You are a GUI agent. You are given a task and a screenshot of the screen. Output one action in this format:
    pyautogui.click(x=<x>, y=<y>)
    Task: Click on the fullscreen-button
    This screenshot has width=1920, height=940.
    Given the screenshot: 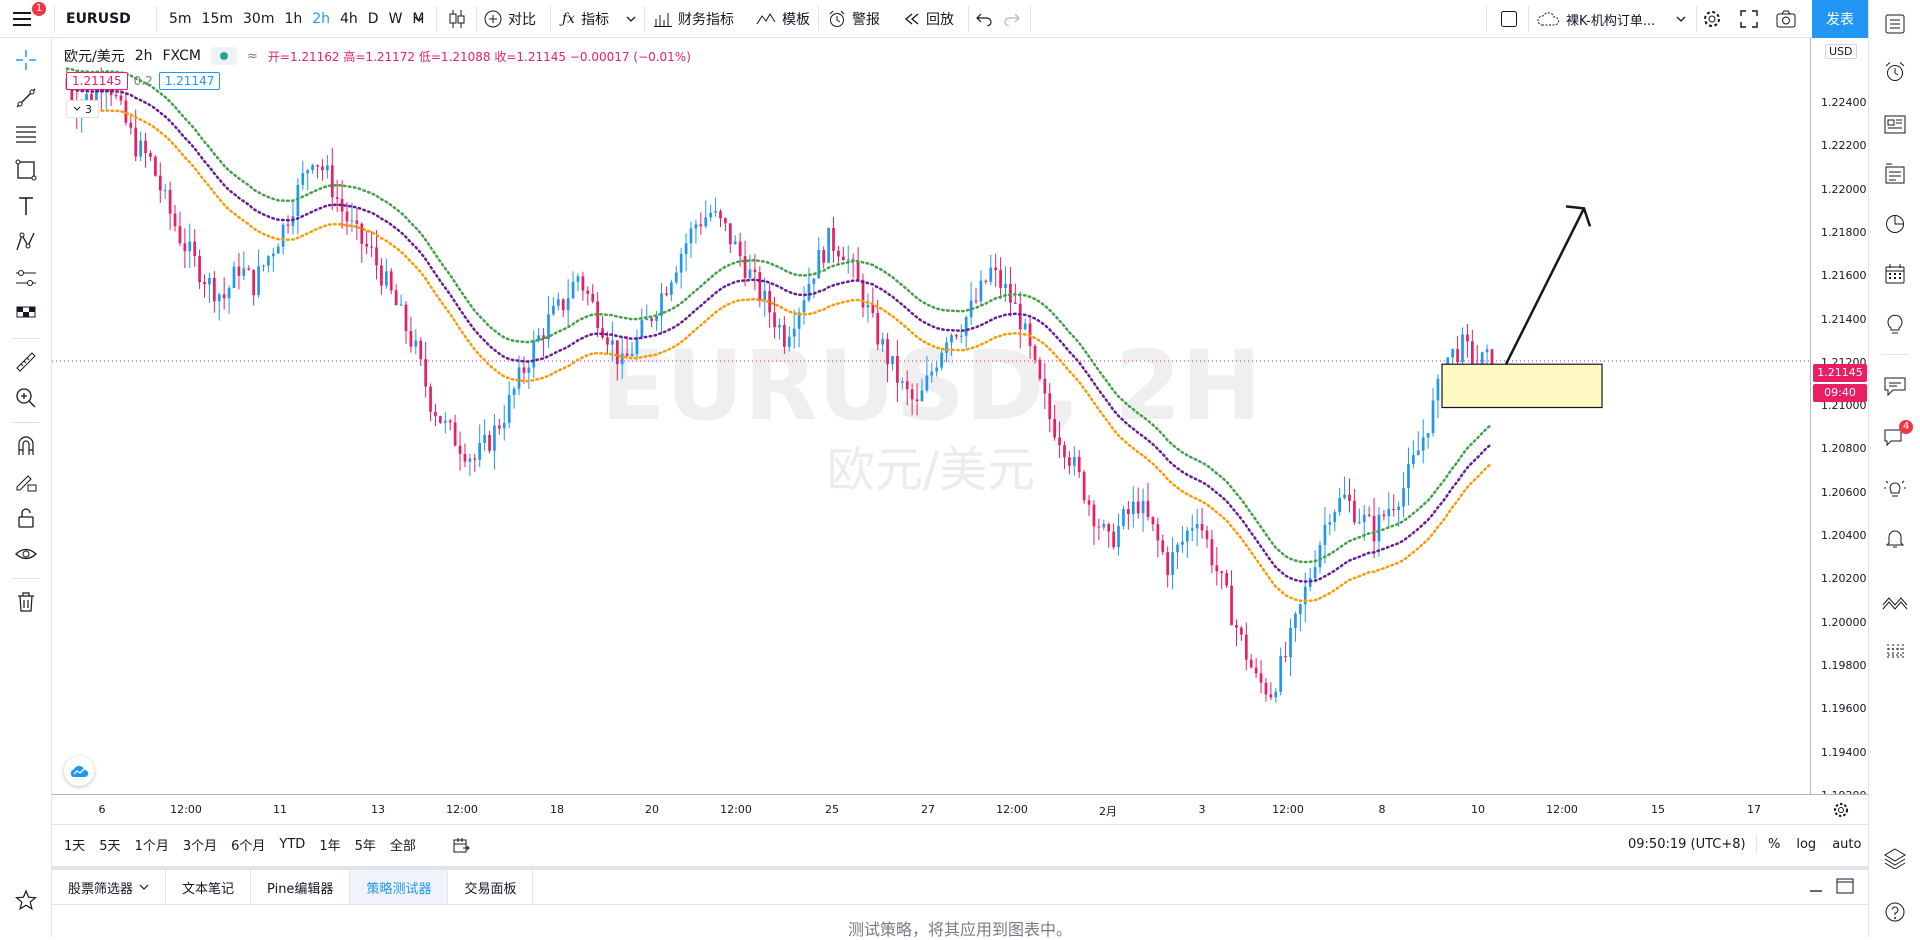 What is the action you would take?
    pyautogui.click(x=1749, y=19)
    